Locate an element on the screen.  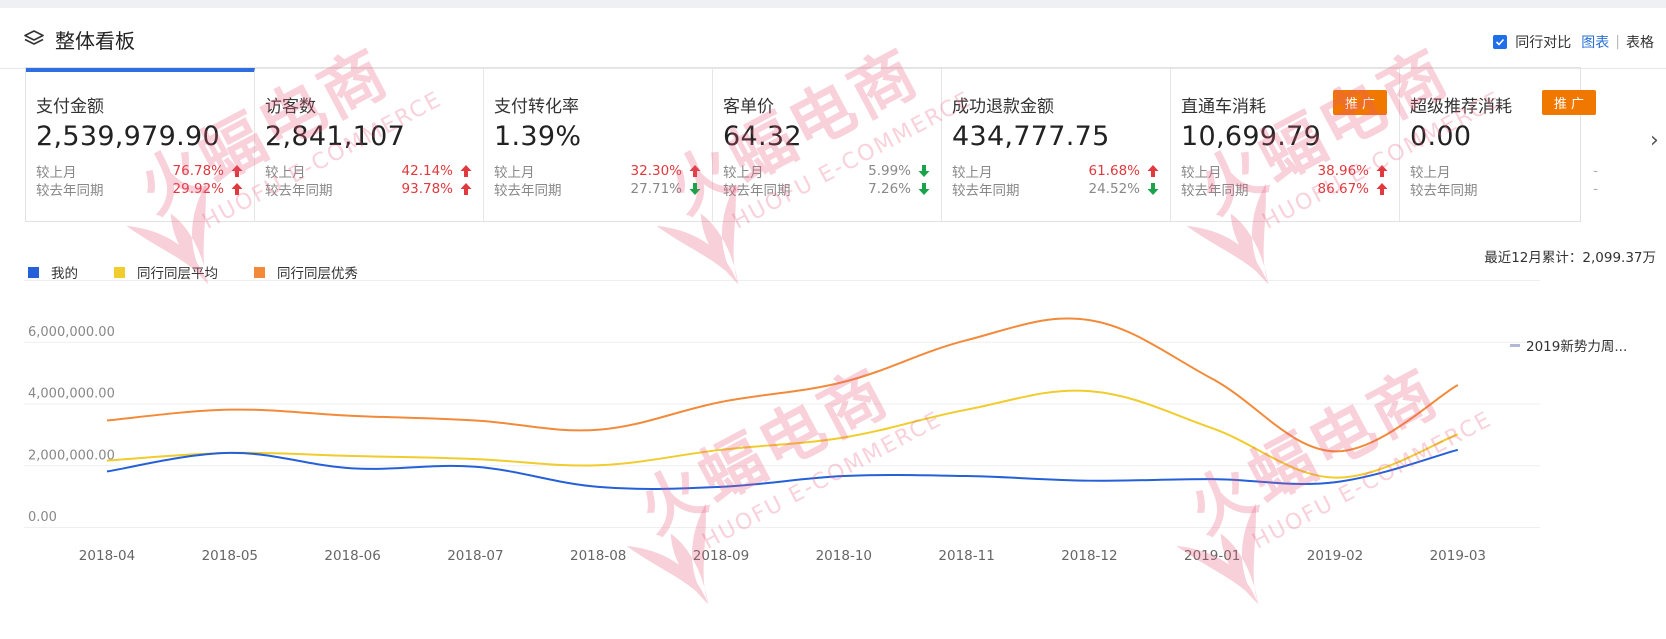
metric-label: 成功退款金额 is located at coordinates (1056, 104).